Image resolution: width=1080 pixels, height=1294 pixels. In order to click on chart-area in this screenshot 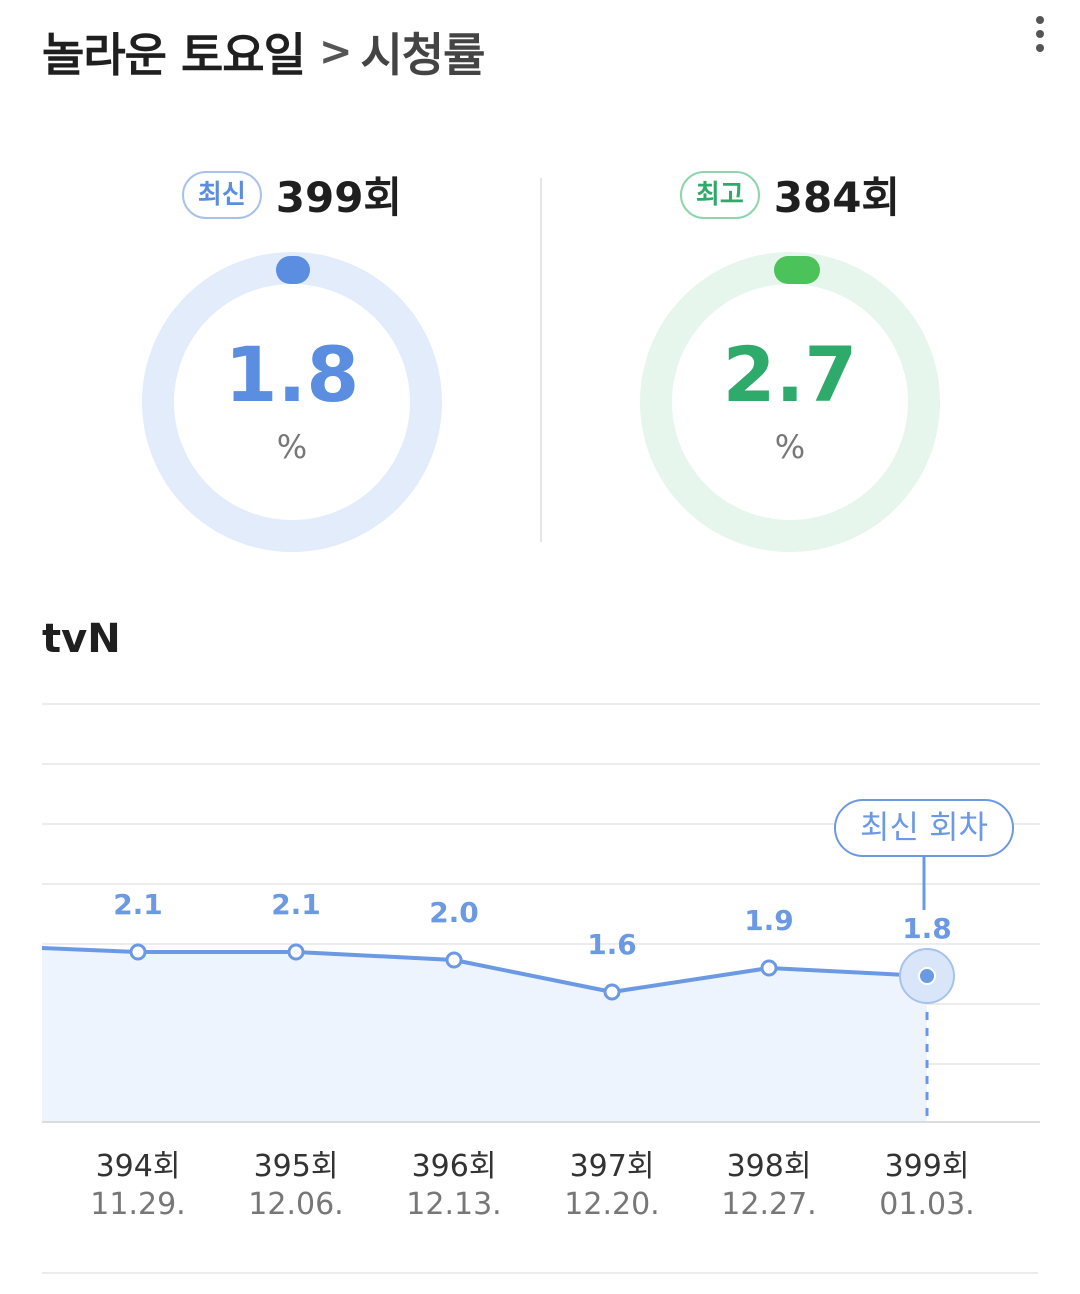, I will do `click(484, 1035)`.